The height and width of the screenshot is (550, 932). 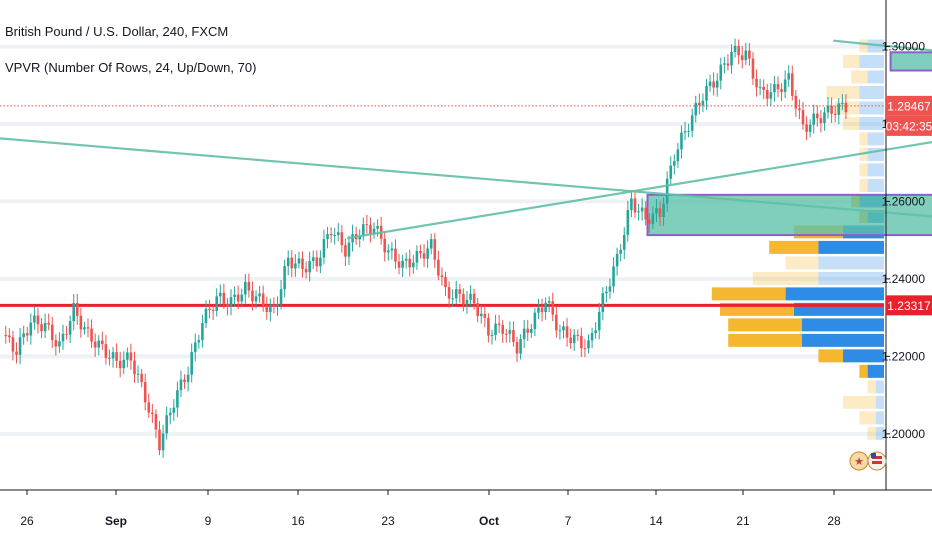 What do you see at coordinates (859, 461) in the screenshot?
I see `news-badge-icon: ★` at bounding box center [859, 461].